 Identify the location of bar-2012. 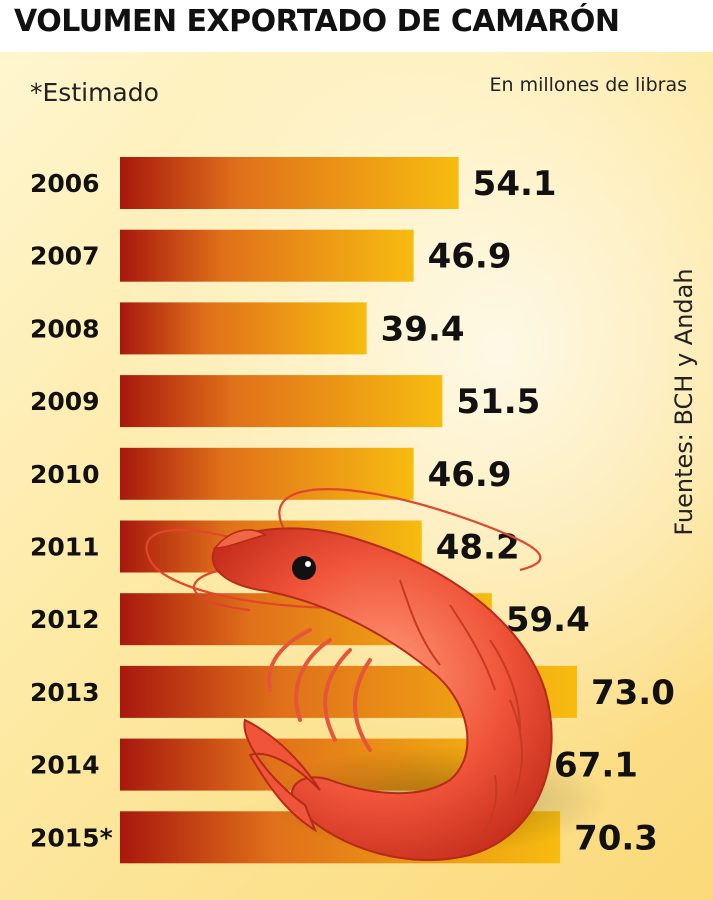
(306, 619).